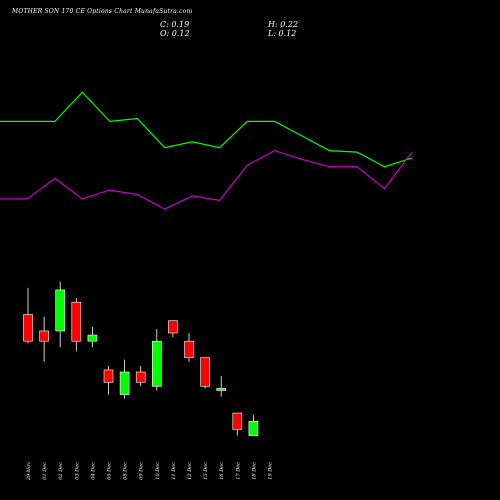  I want to click on candle-10-dec, so click(157, 359).